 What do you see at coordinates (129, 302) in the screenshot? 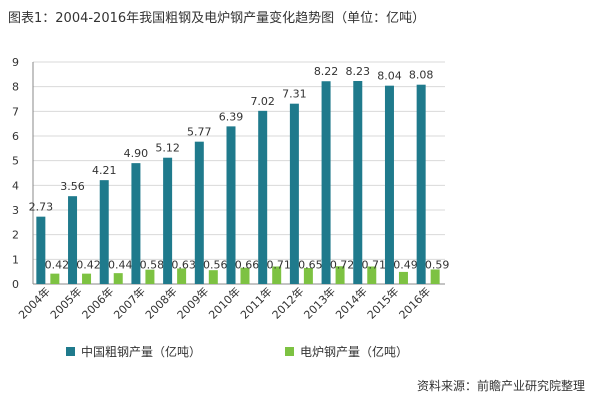
I see `x-tick-label: 2007年` at bounding box center [129, 302].